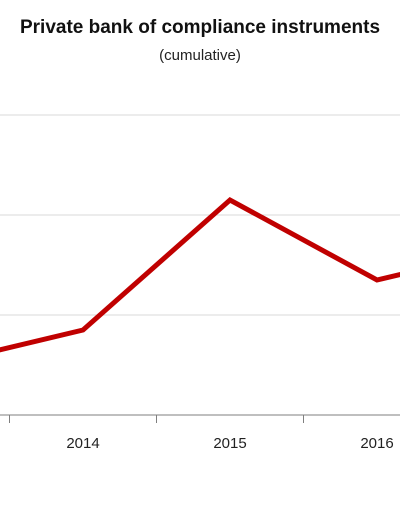 Image resolution: width=400 pixels, height=516 pixels. Describe the element at coordinates (200, 418) in the screenshot. I see `x-axis` at that location.